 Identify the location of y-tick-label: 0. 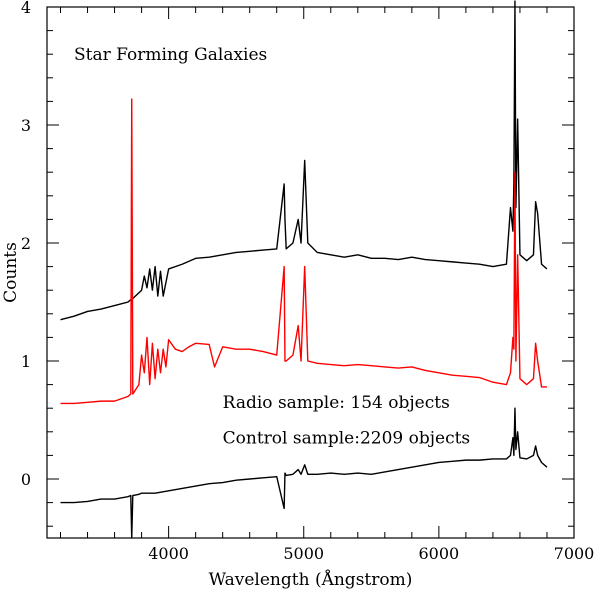
(26, 479).